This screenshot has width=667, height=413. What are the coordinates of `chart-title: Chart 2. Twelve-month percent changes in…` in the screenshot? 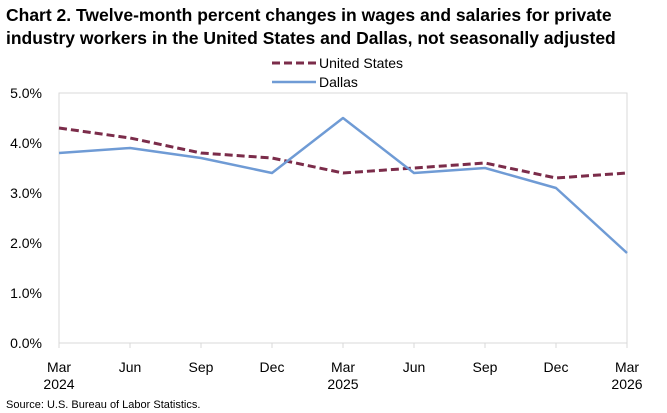 It's located at (311, 26).